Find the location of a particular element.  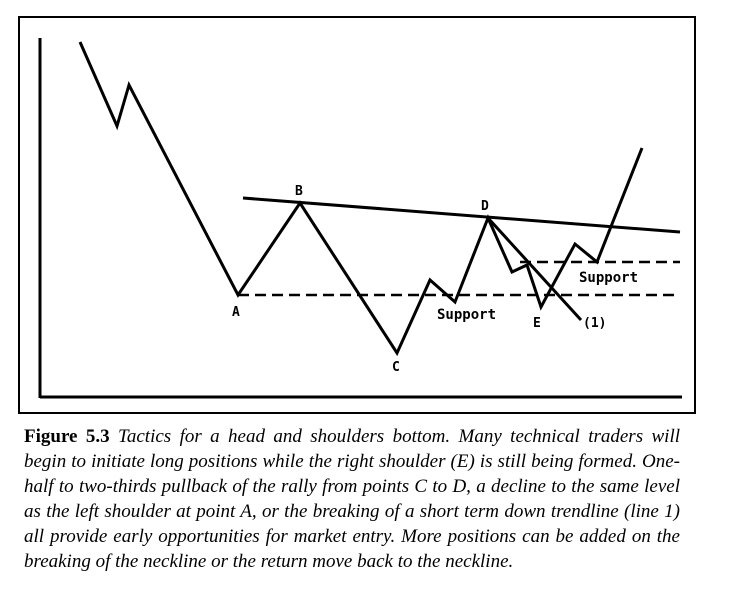

neckline is located at coordinates (461, 215).